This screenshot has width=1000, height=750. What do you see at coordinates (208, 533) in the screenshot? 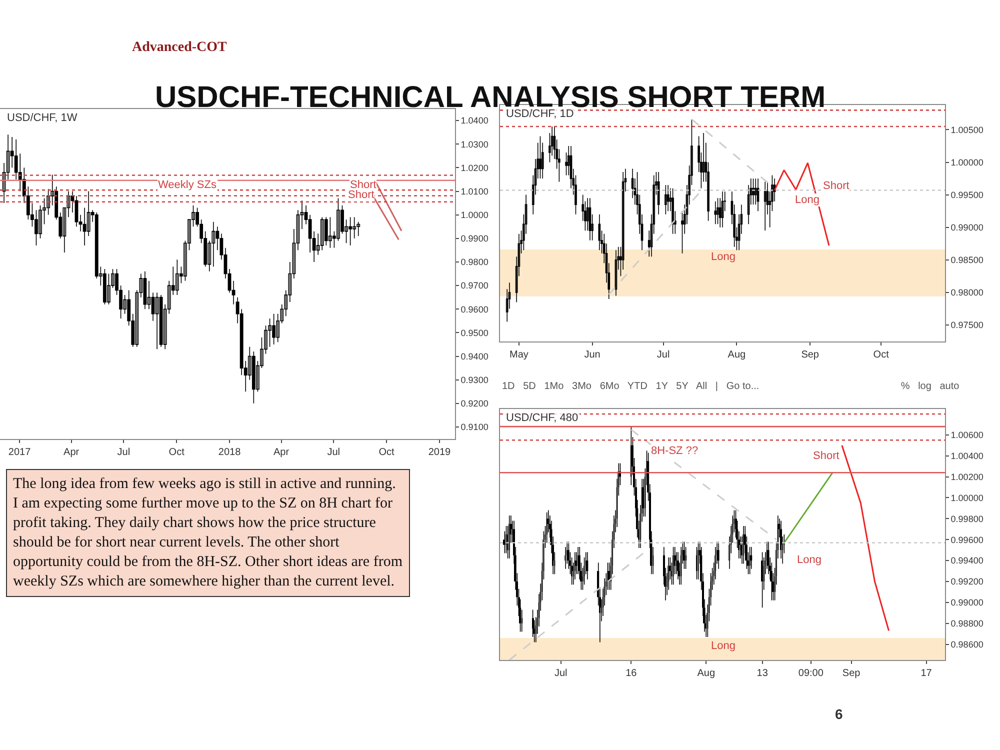
I see `text: The long idea from few weeks ago is still in active and running. I am expecting some further move up to the SZ on 8H chart for profit taking. They daily chart shows how the price structure should be for short near current levels. The other short opportunity could be from the 8H-SZ. Other short ideas are from weekly SZs which are somewhere higher than the current level.` at bounding box center [208, 533].